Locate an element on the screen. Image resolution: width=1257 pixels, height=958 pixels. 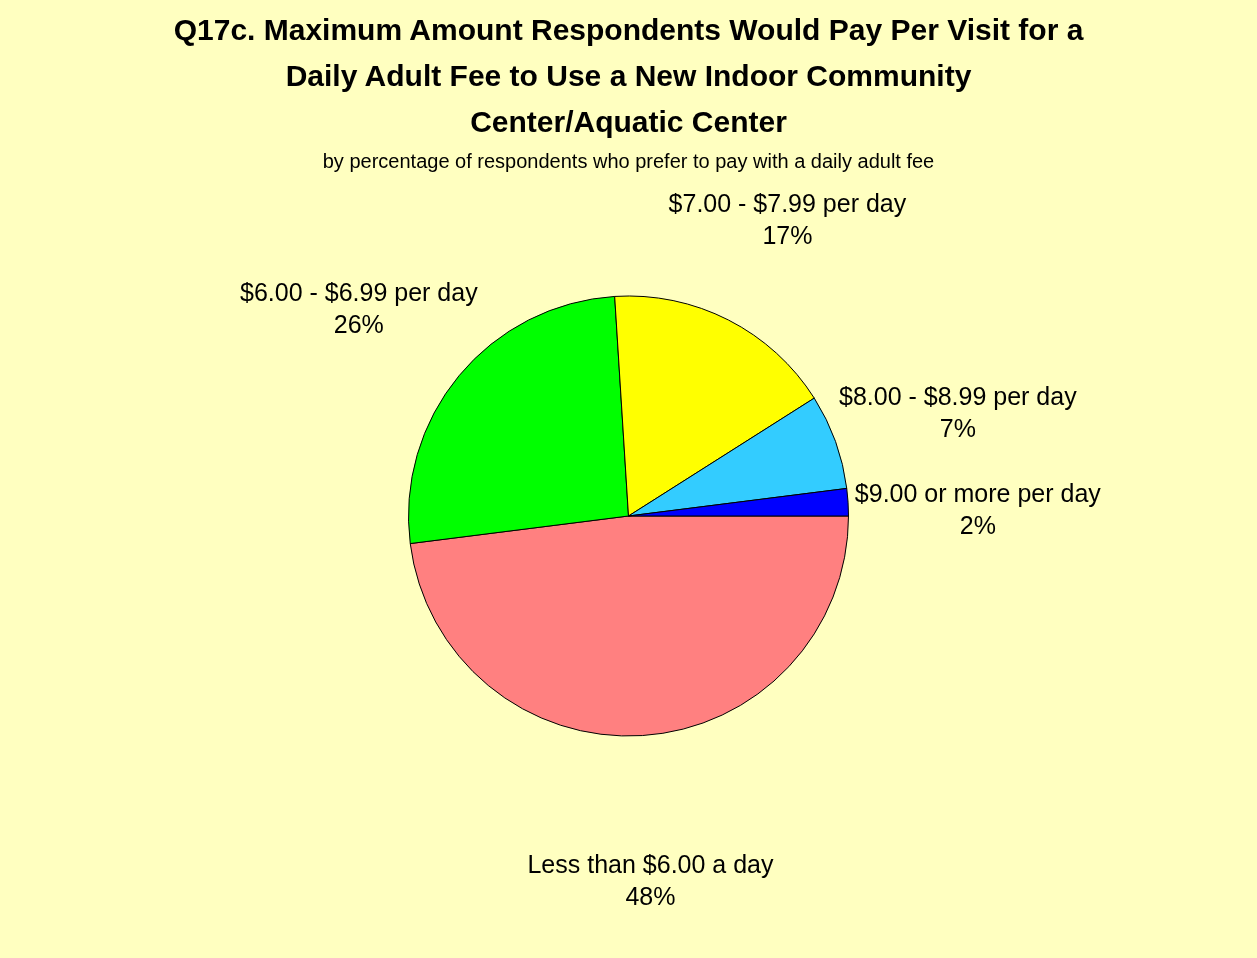
data-label: 7% is located at coordinates (957, 428).